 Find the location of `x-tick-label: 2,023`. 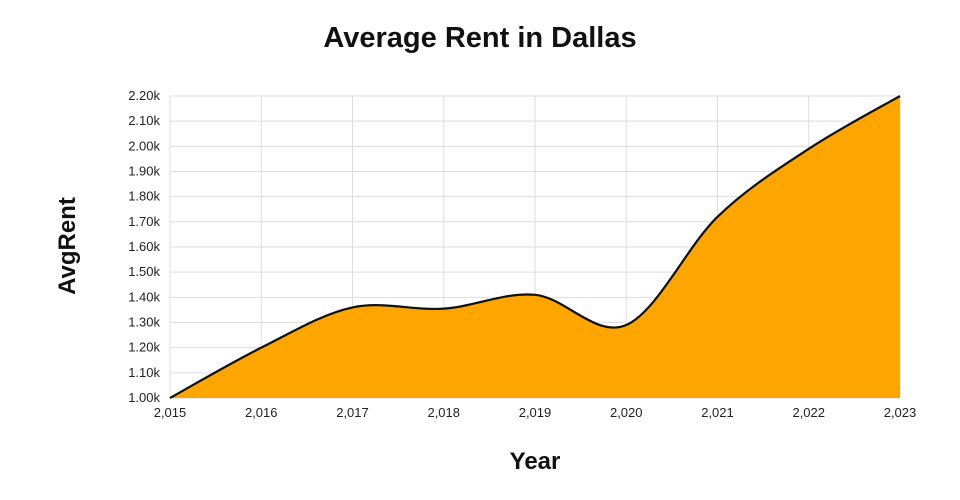

x-tick-label: 2,023 is located at coordinates (900, 412).